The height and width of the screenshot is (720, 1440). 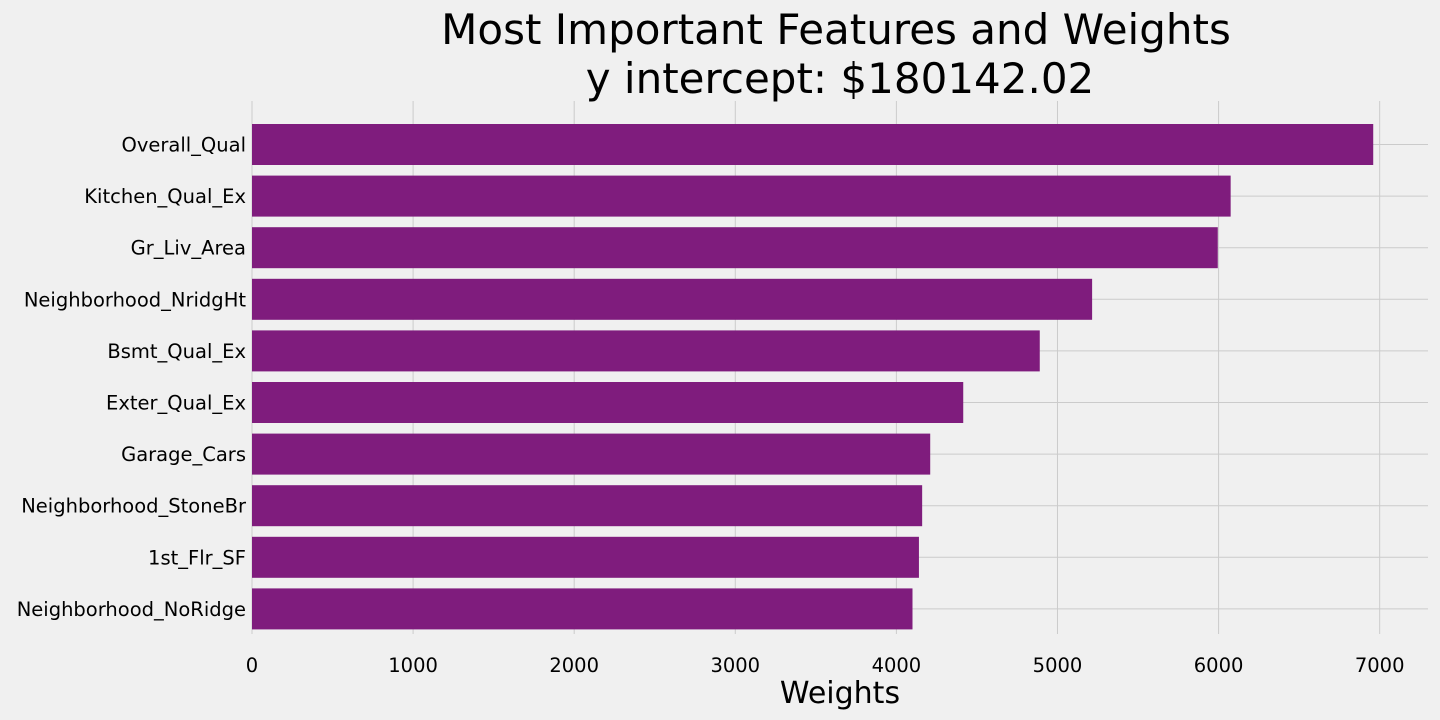 I want to click on x-tick-label: 1000, so click(x=413, y=665).